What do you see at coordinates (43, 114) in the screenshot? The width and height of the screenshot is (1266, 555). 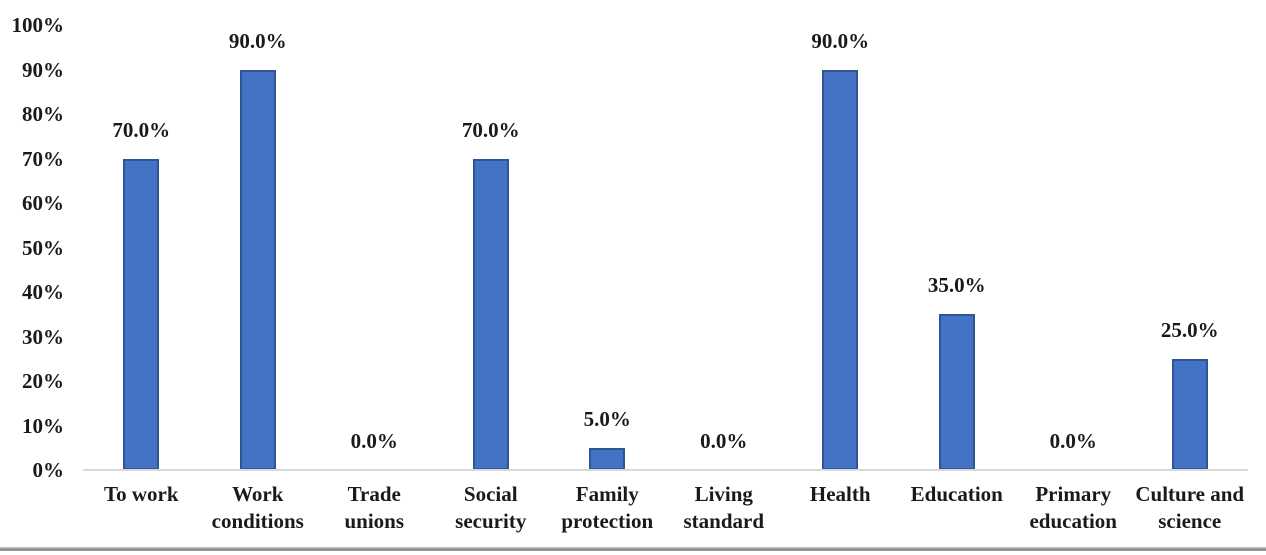 I see `y-tick-label: 80%` at bounding box center [43, 114].